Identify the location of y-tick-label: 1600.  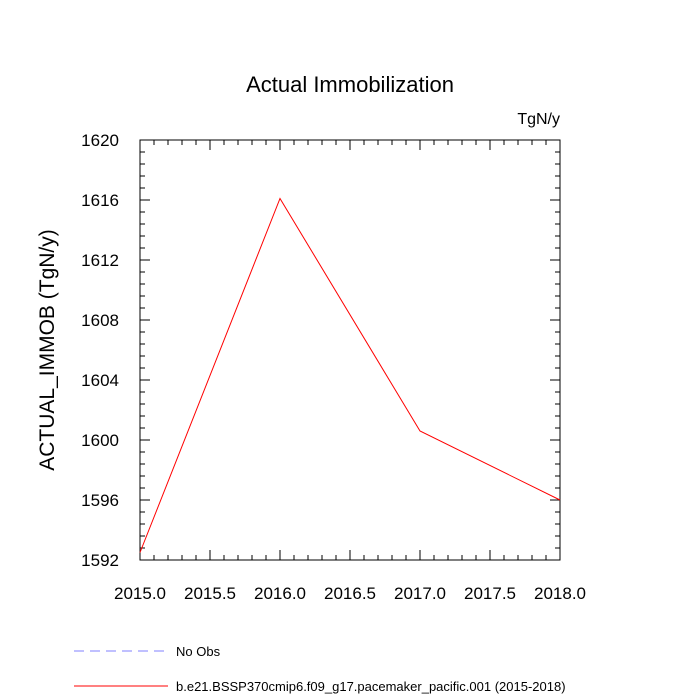
(100, 440).